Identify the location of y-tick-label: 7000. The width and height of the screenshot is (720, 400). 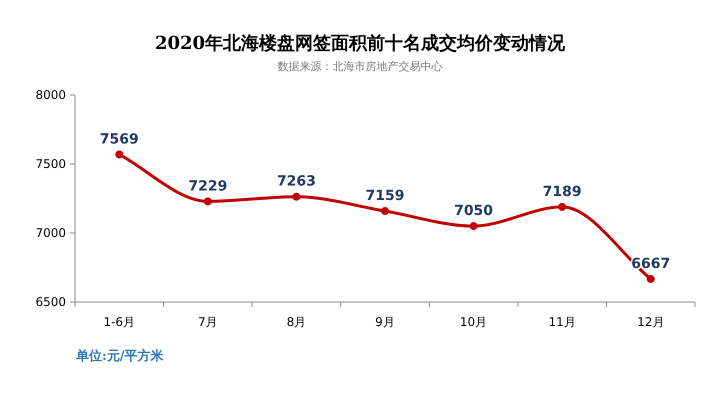
(50, 233).